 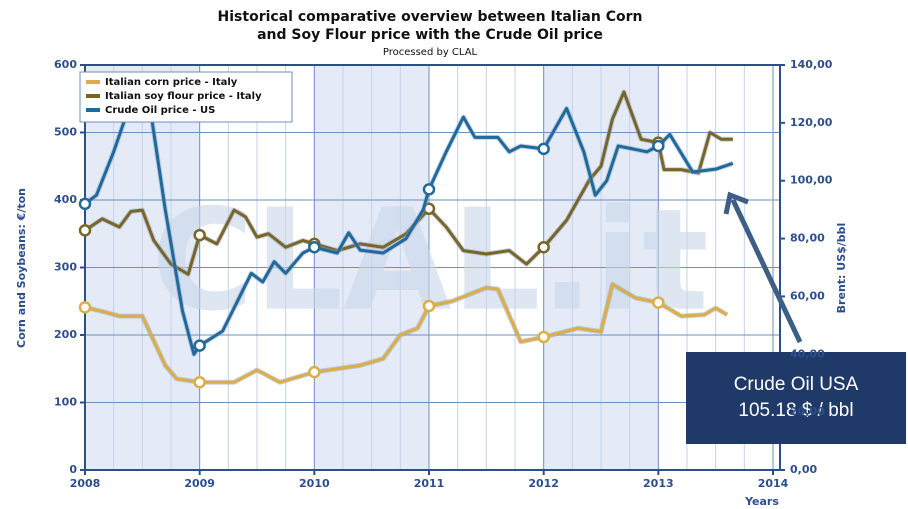 I want to click on x-tick-label: 2011, so click(x=429, y=483).